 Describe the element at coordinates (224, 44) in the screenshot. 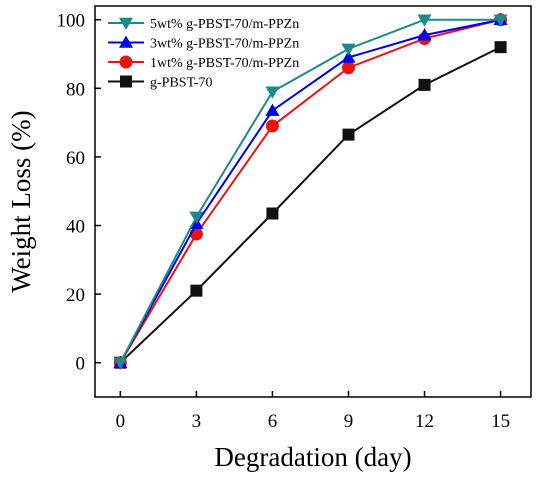

I see `legend-label: 3wt% g-PBST-70/m-PPZn` at that location.